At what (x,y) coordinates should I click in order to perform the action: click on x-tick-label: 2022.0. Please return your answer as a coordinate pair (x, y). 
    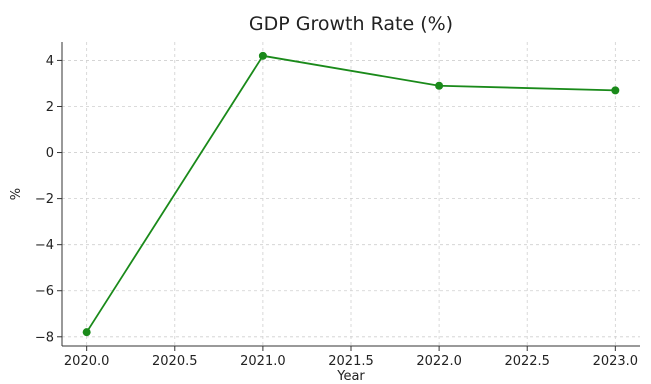
    Looking at the image, I should click on (439, 361).